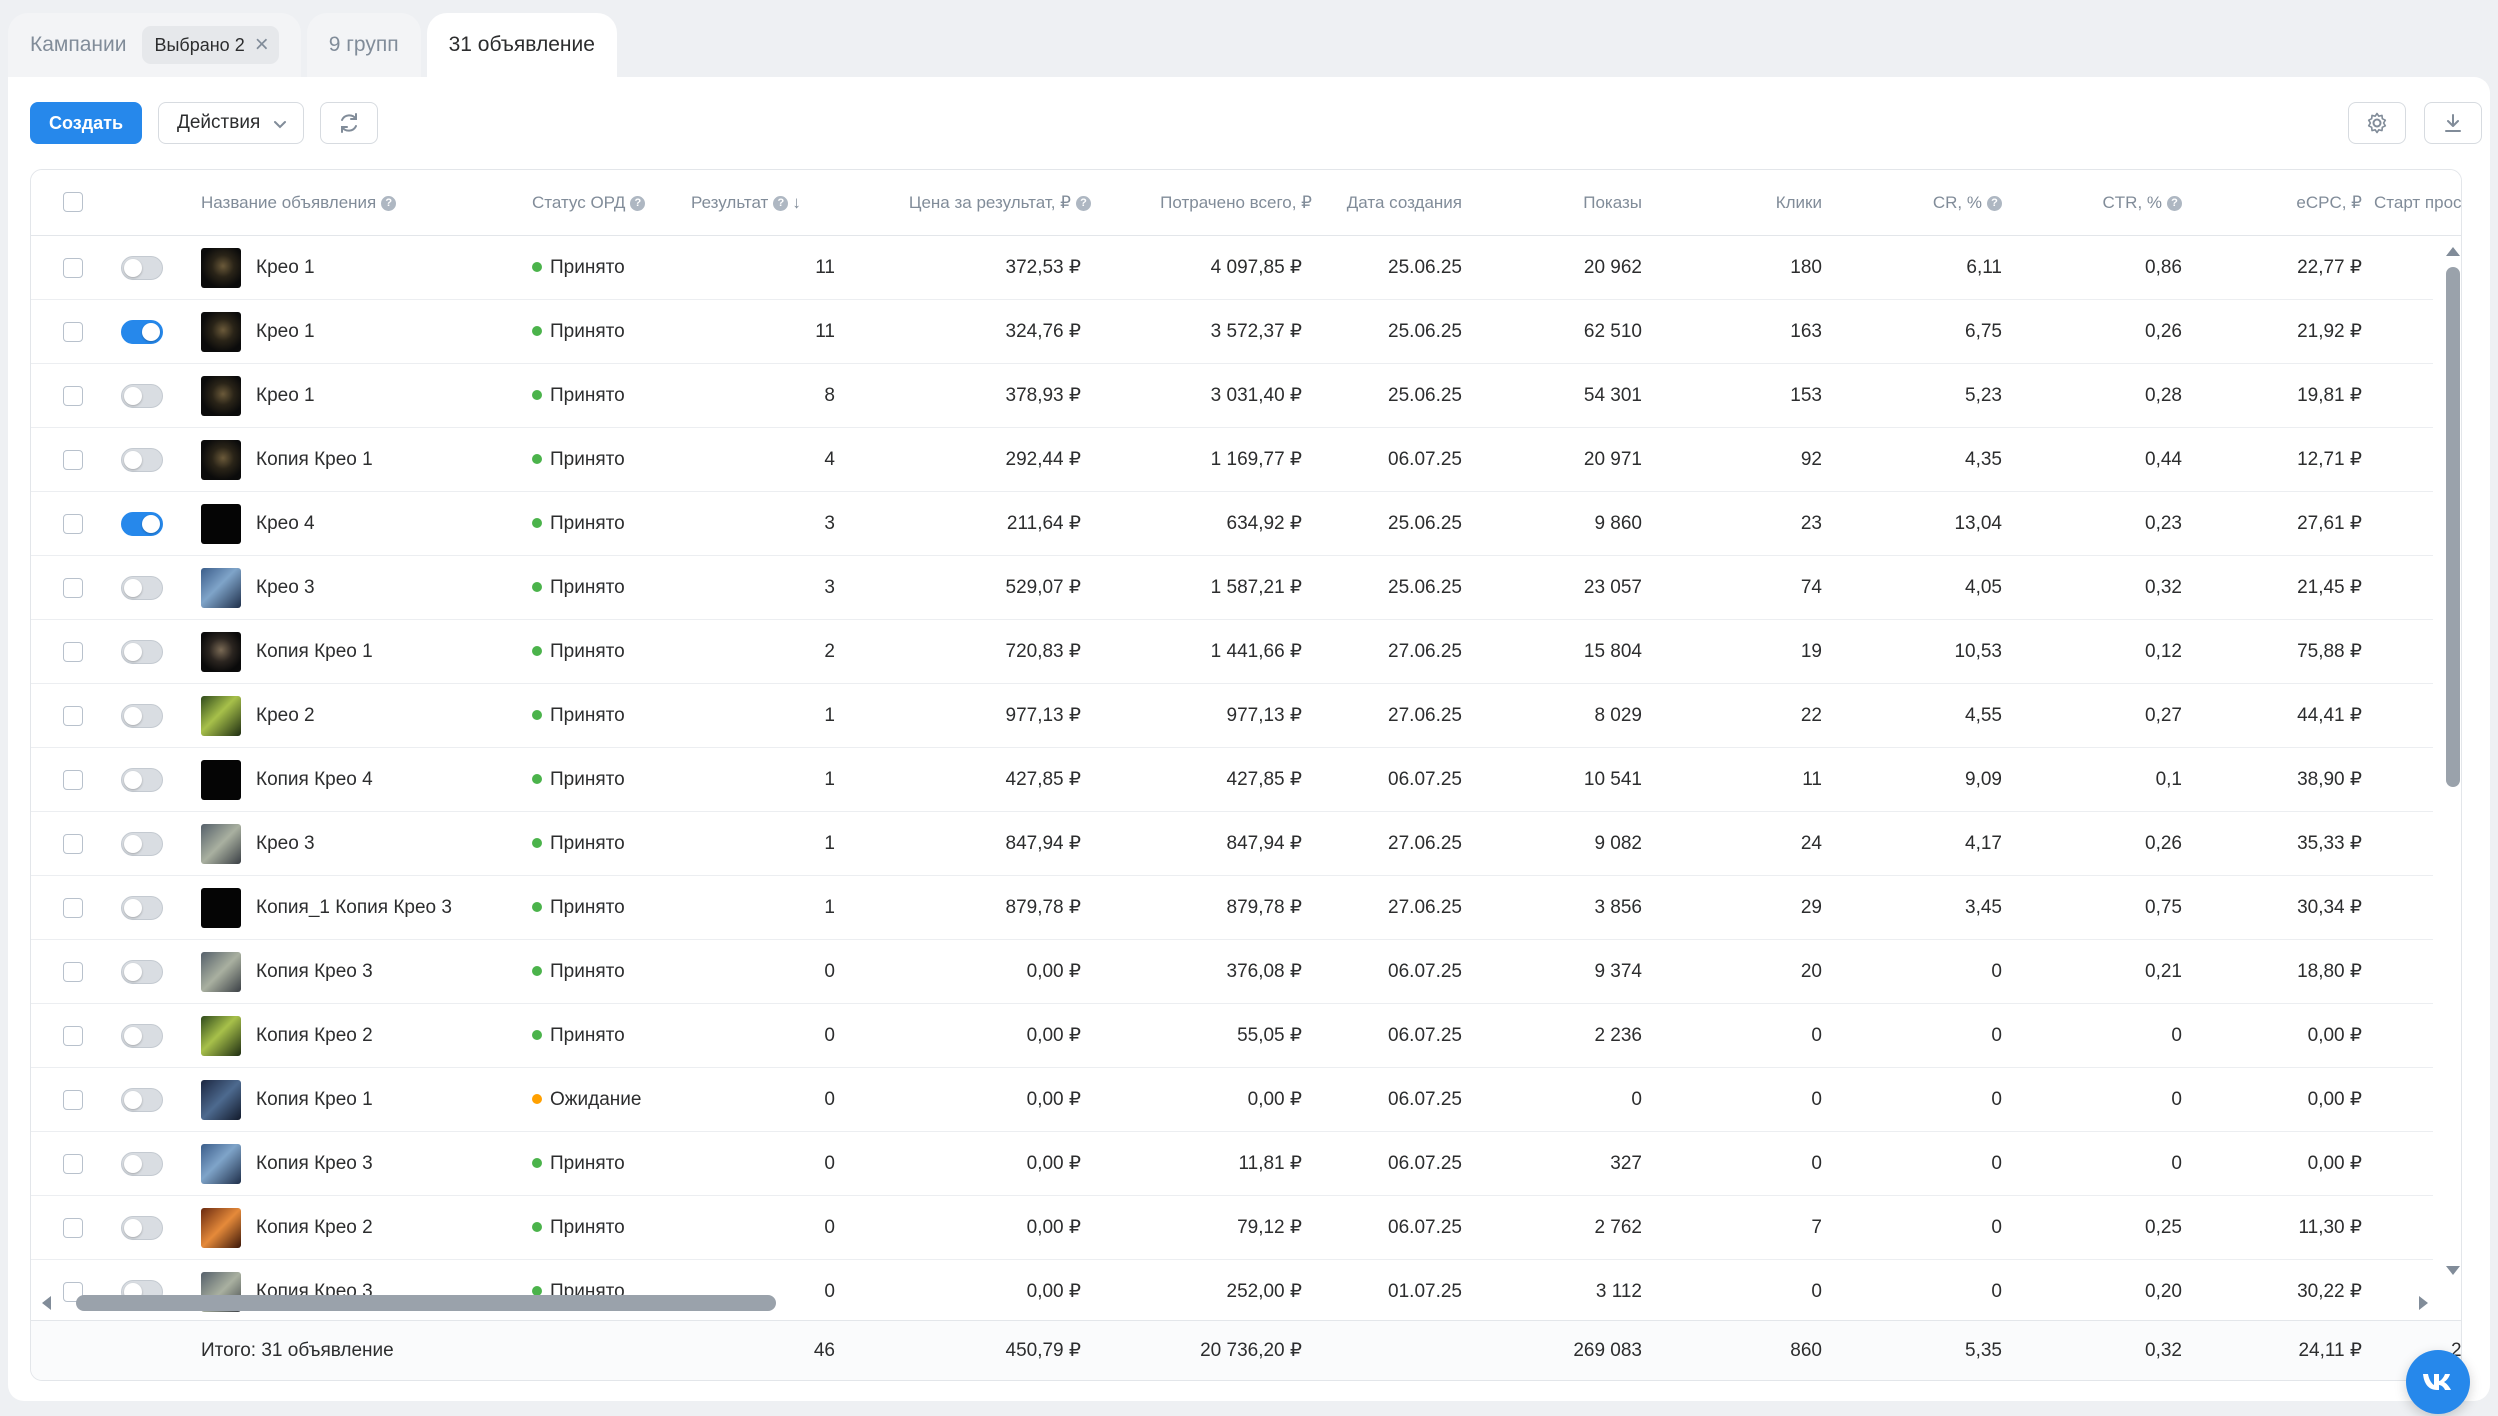  Describe the element at coordinates (2281, 203) in the screenshot. I see `col-ecpc: eCPC, ₽` at that location.